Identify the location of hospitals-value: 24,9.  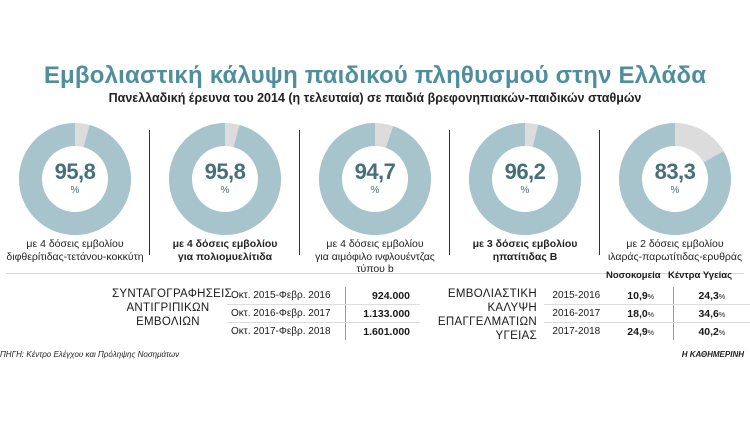
(637, 331).